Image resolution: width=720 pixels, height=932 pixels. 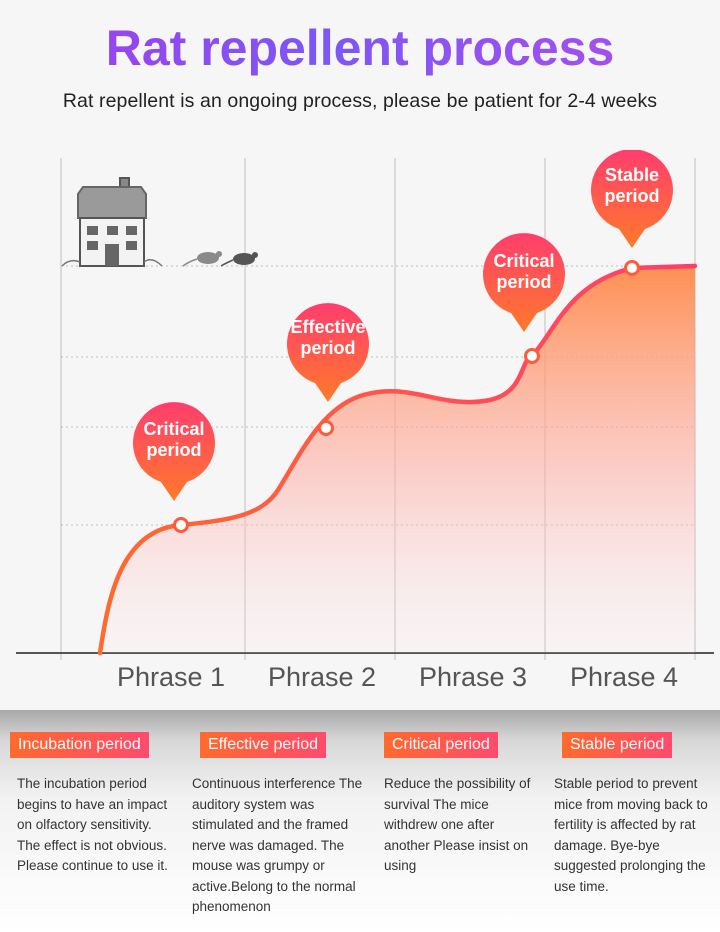 What do you see at coordinates (79, 745) in the screenshot?
I see `stage-badge: Incubation period` at bounding box center [79, 745].